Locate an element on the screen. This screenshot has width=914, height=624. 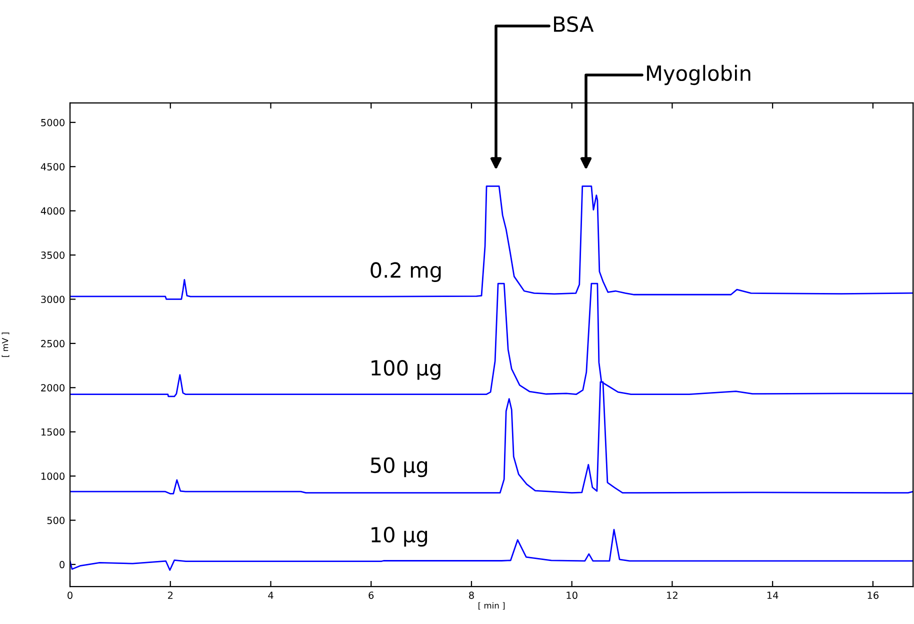
x-tick-label: 10 is located at coordinates (572, 595).